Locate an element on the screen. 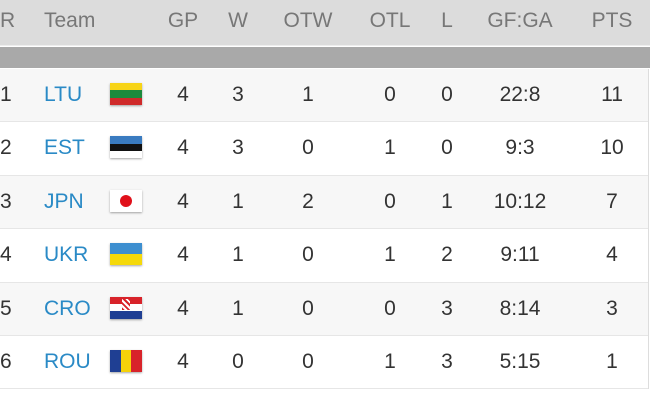 The image size is (650, 400). pts-cell: 1 is located at coordinates (612, 361).